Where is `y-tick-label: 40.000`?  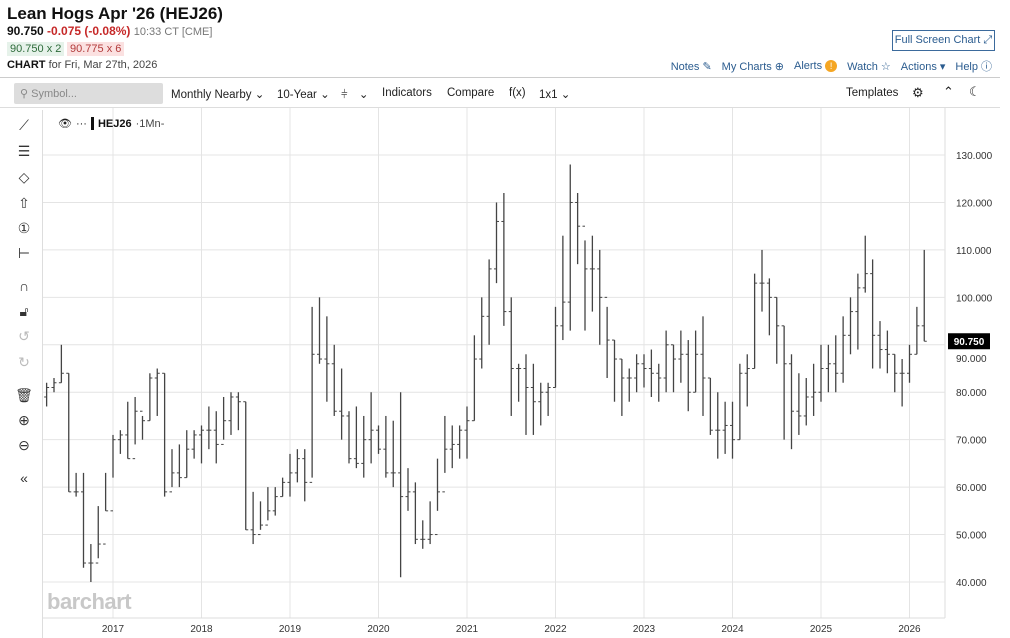 y-tick-label: 40.000 is located at coordinates (971, 583).